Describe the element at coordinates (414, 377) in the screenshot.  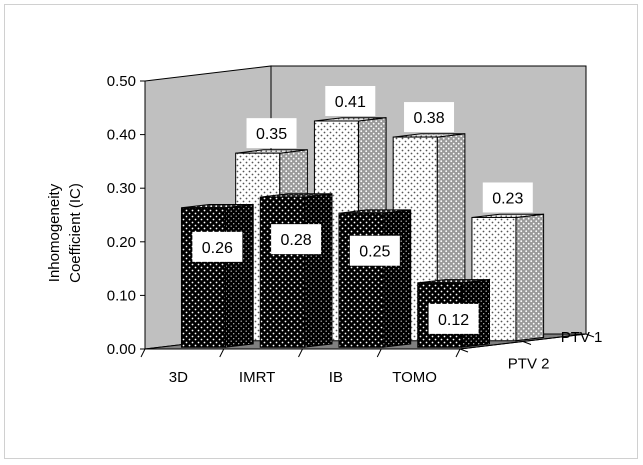
I see `x-tick-label: TOMO` at that location.